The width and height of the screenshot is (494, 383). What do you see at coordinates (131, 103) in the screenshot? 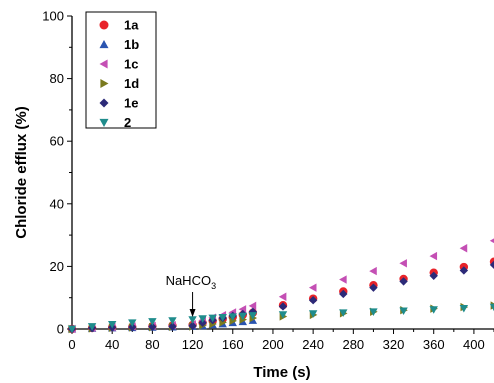
I see `legend-label-1e: 1e` at bounding box center [131, 103].